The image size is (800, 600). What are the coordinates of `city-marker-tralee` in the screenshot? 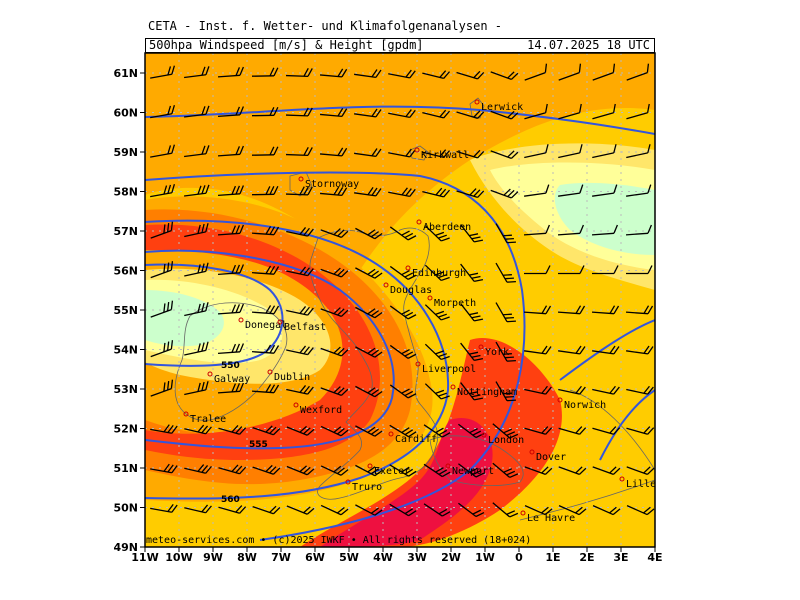 It's located at (186, 414).